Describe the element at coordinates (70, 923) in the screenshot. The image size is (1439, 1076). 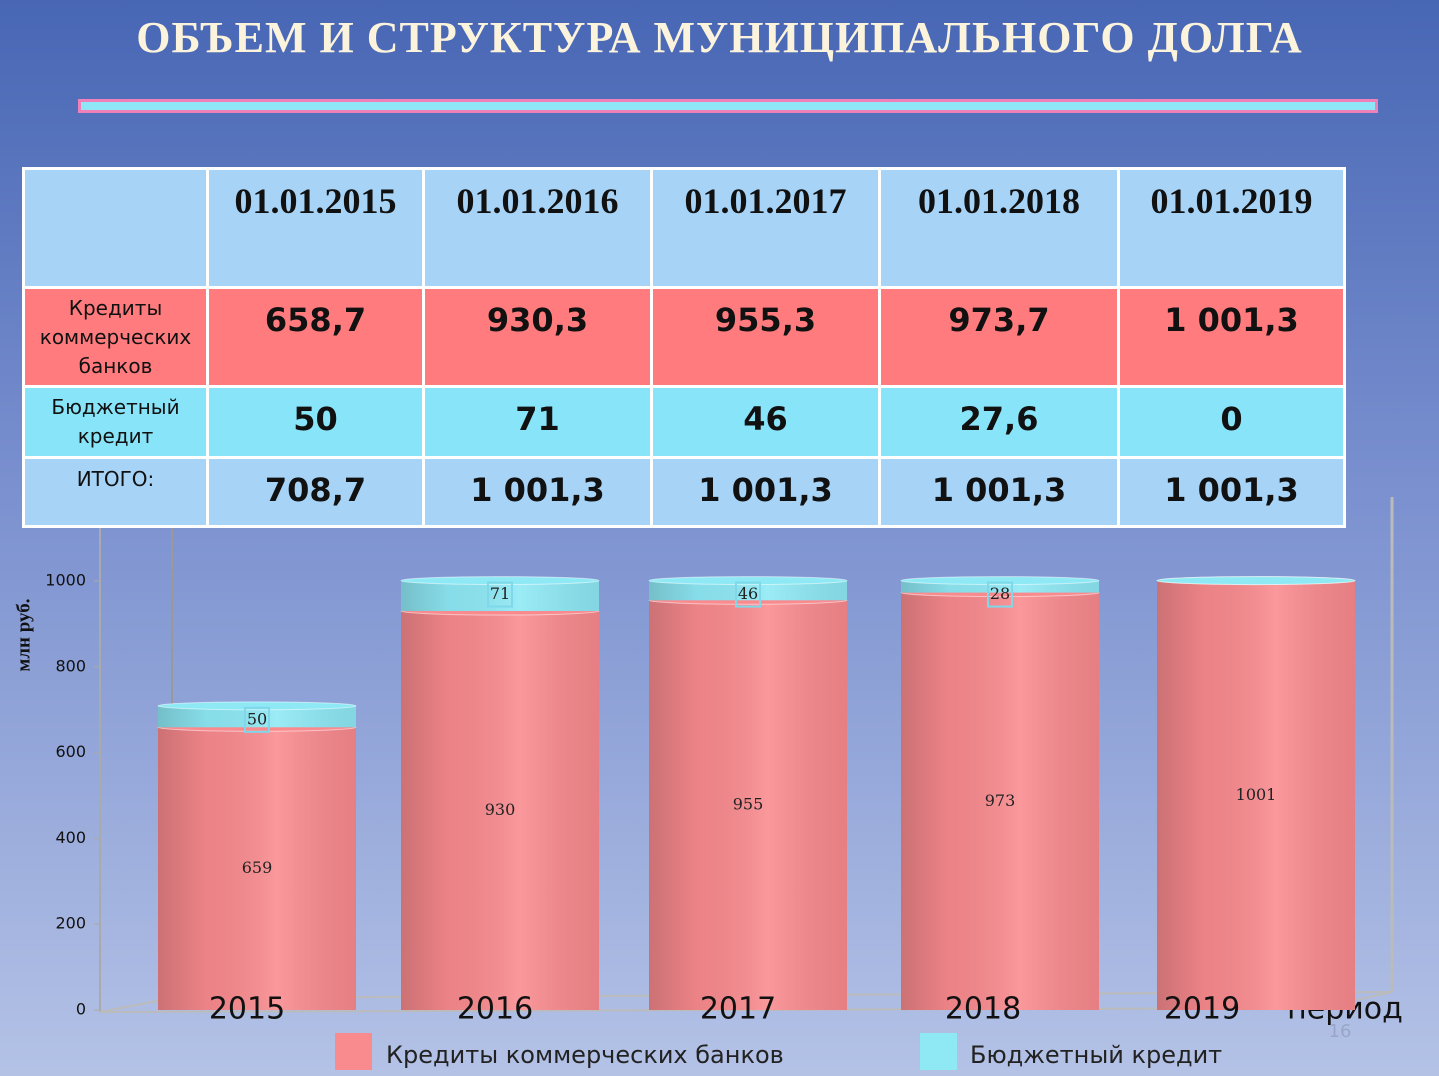
I see `y-tick-label: 200` at that location.